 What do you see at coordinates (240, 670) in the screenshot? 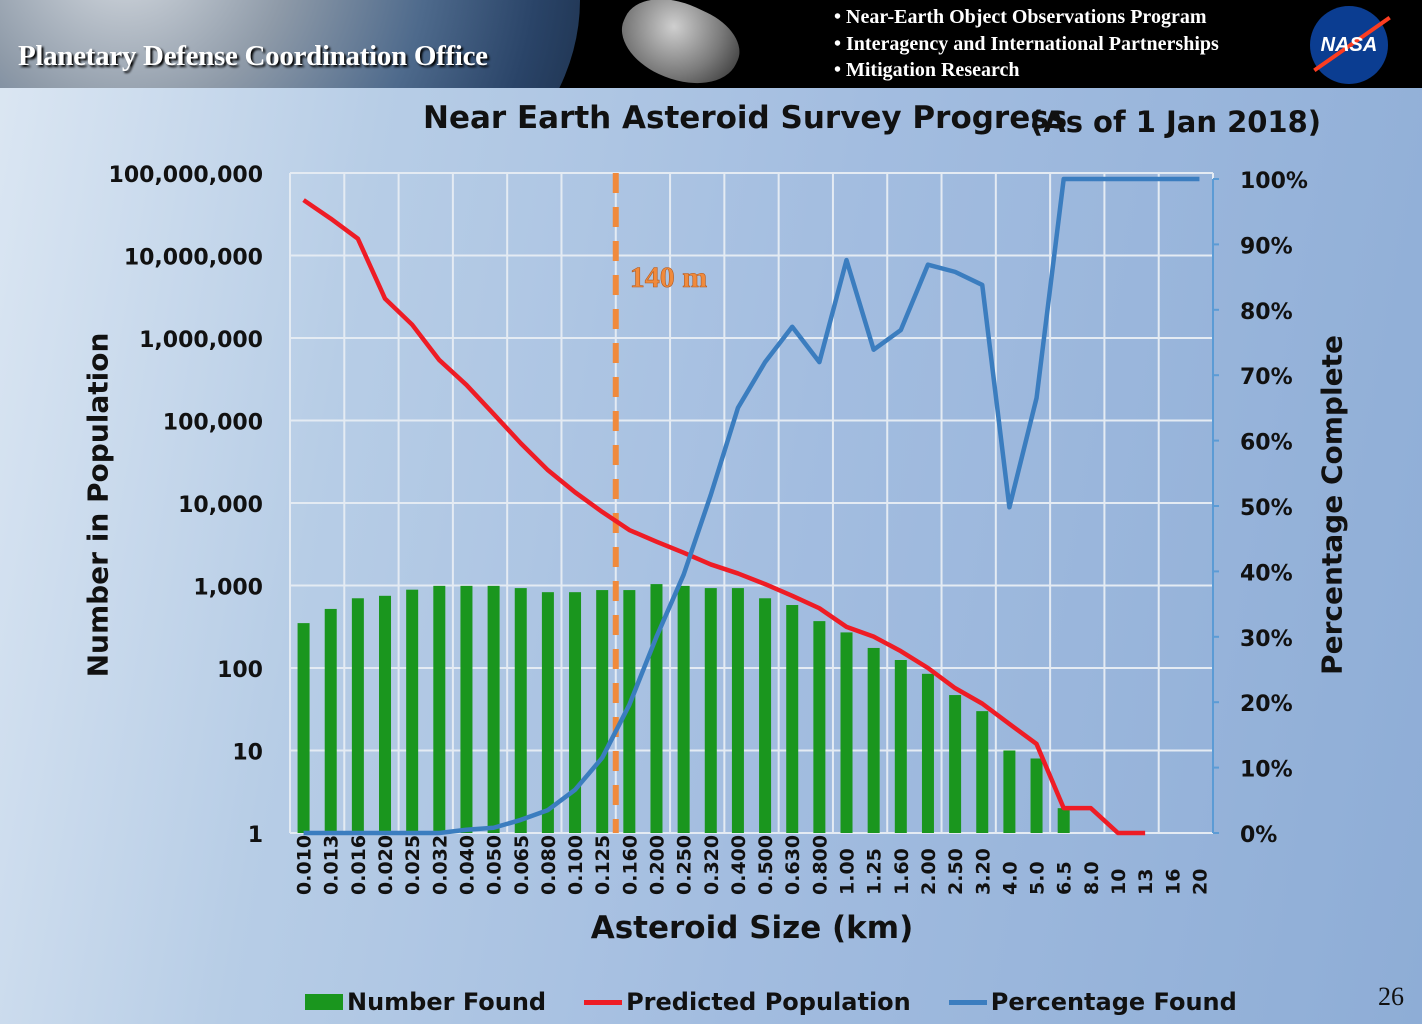
I see `y-tick-label: 100` at bounding box center [240, 670].